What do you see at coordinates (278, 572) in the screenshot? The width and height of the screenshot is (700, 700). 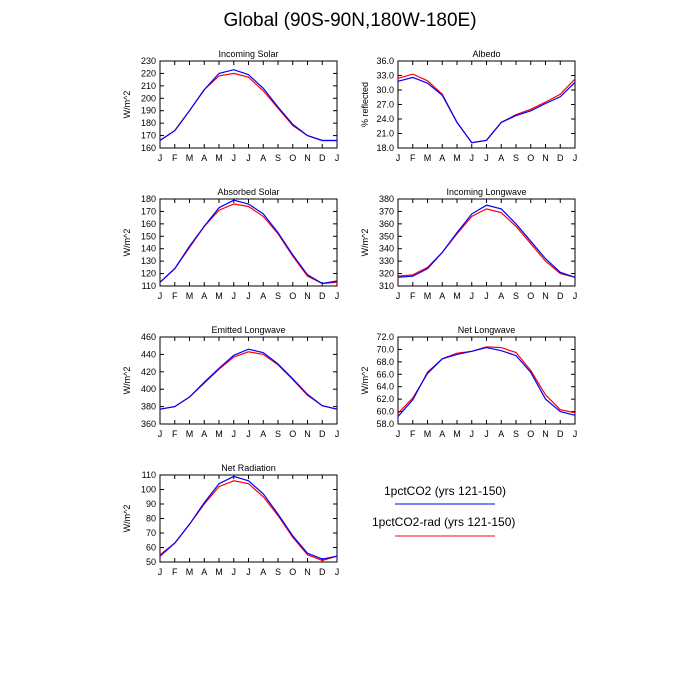 I see `net-radiation-xtick-label: S` at bounding box center [278, 572].